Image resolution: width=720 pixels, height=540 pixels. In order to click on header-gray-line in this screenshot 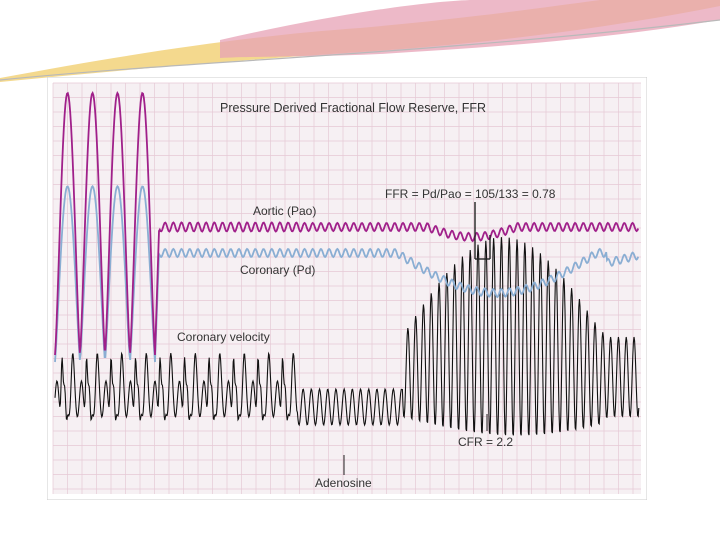, I will do `click(360, 50)`.